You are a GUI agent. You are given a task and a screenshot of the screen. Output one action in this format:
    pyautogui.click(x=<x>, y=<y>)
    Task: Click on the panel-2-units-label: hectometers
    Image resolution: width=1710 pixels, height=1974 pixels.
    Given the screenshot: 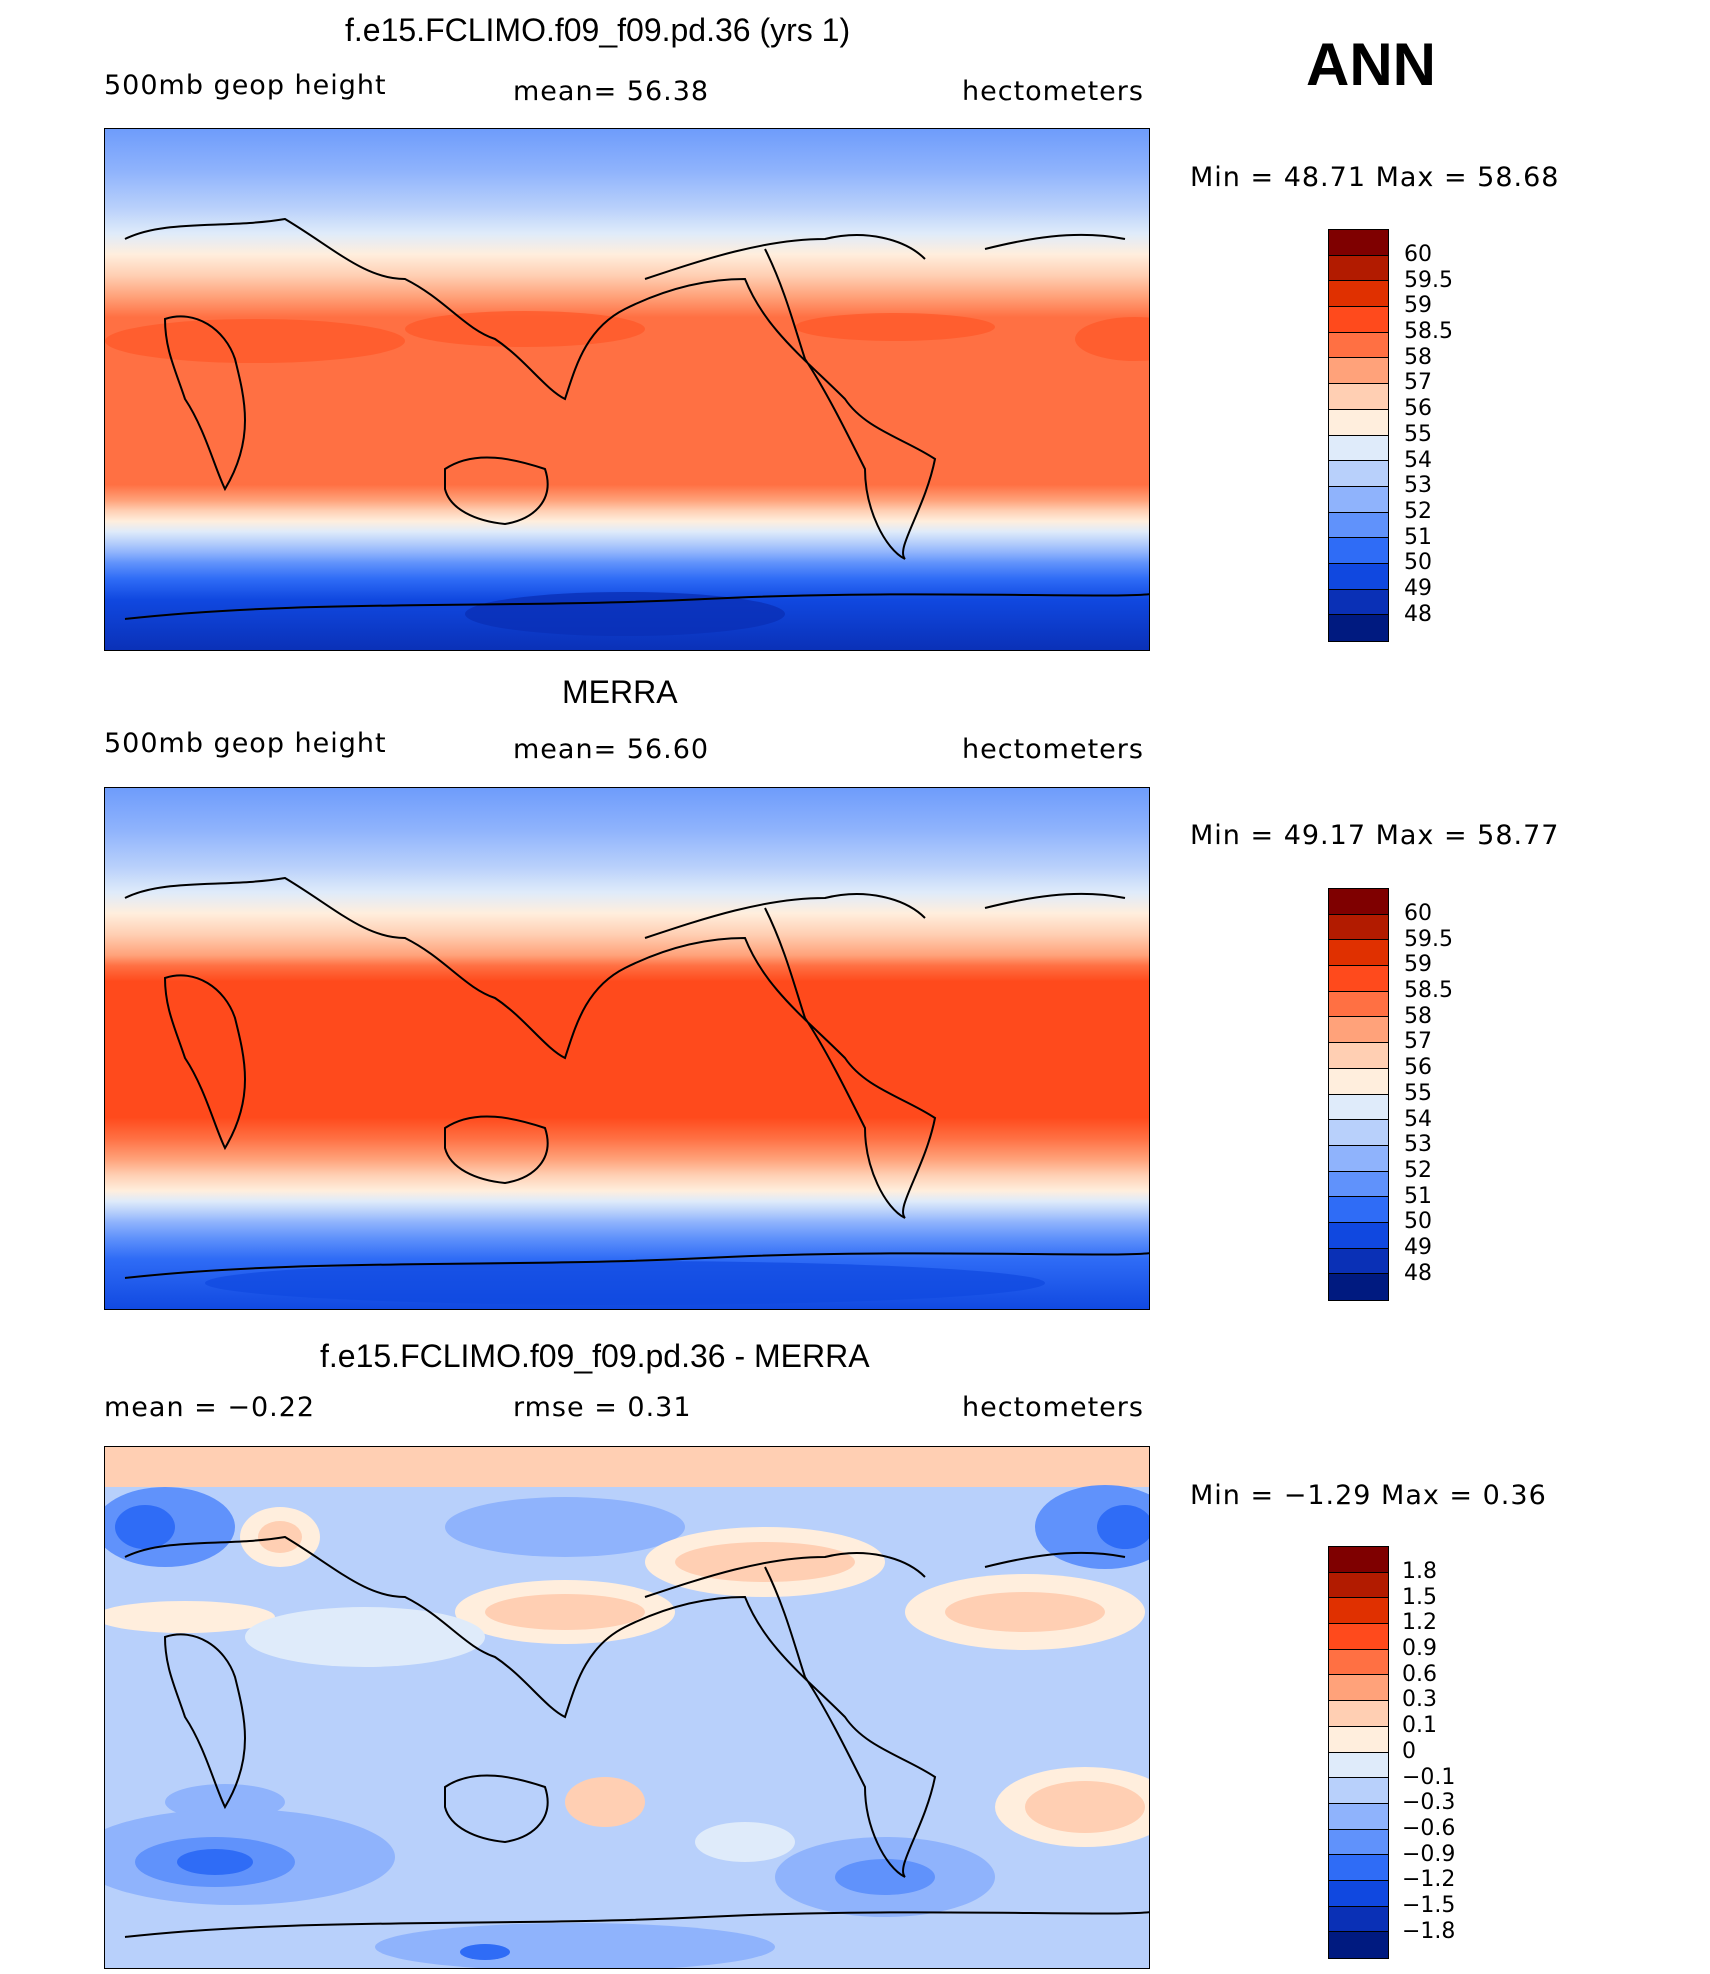 What is the action you would take?
    pyautogui.click(x=1053, y=749)
    